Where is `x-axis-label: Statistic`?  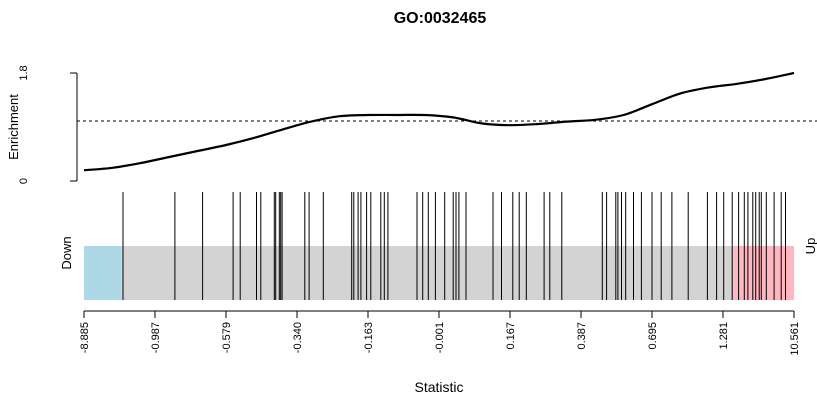 x-axis-label: Statistic is located at coordinates (438, 387).